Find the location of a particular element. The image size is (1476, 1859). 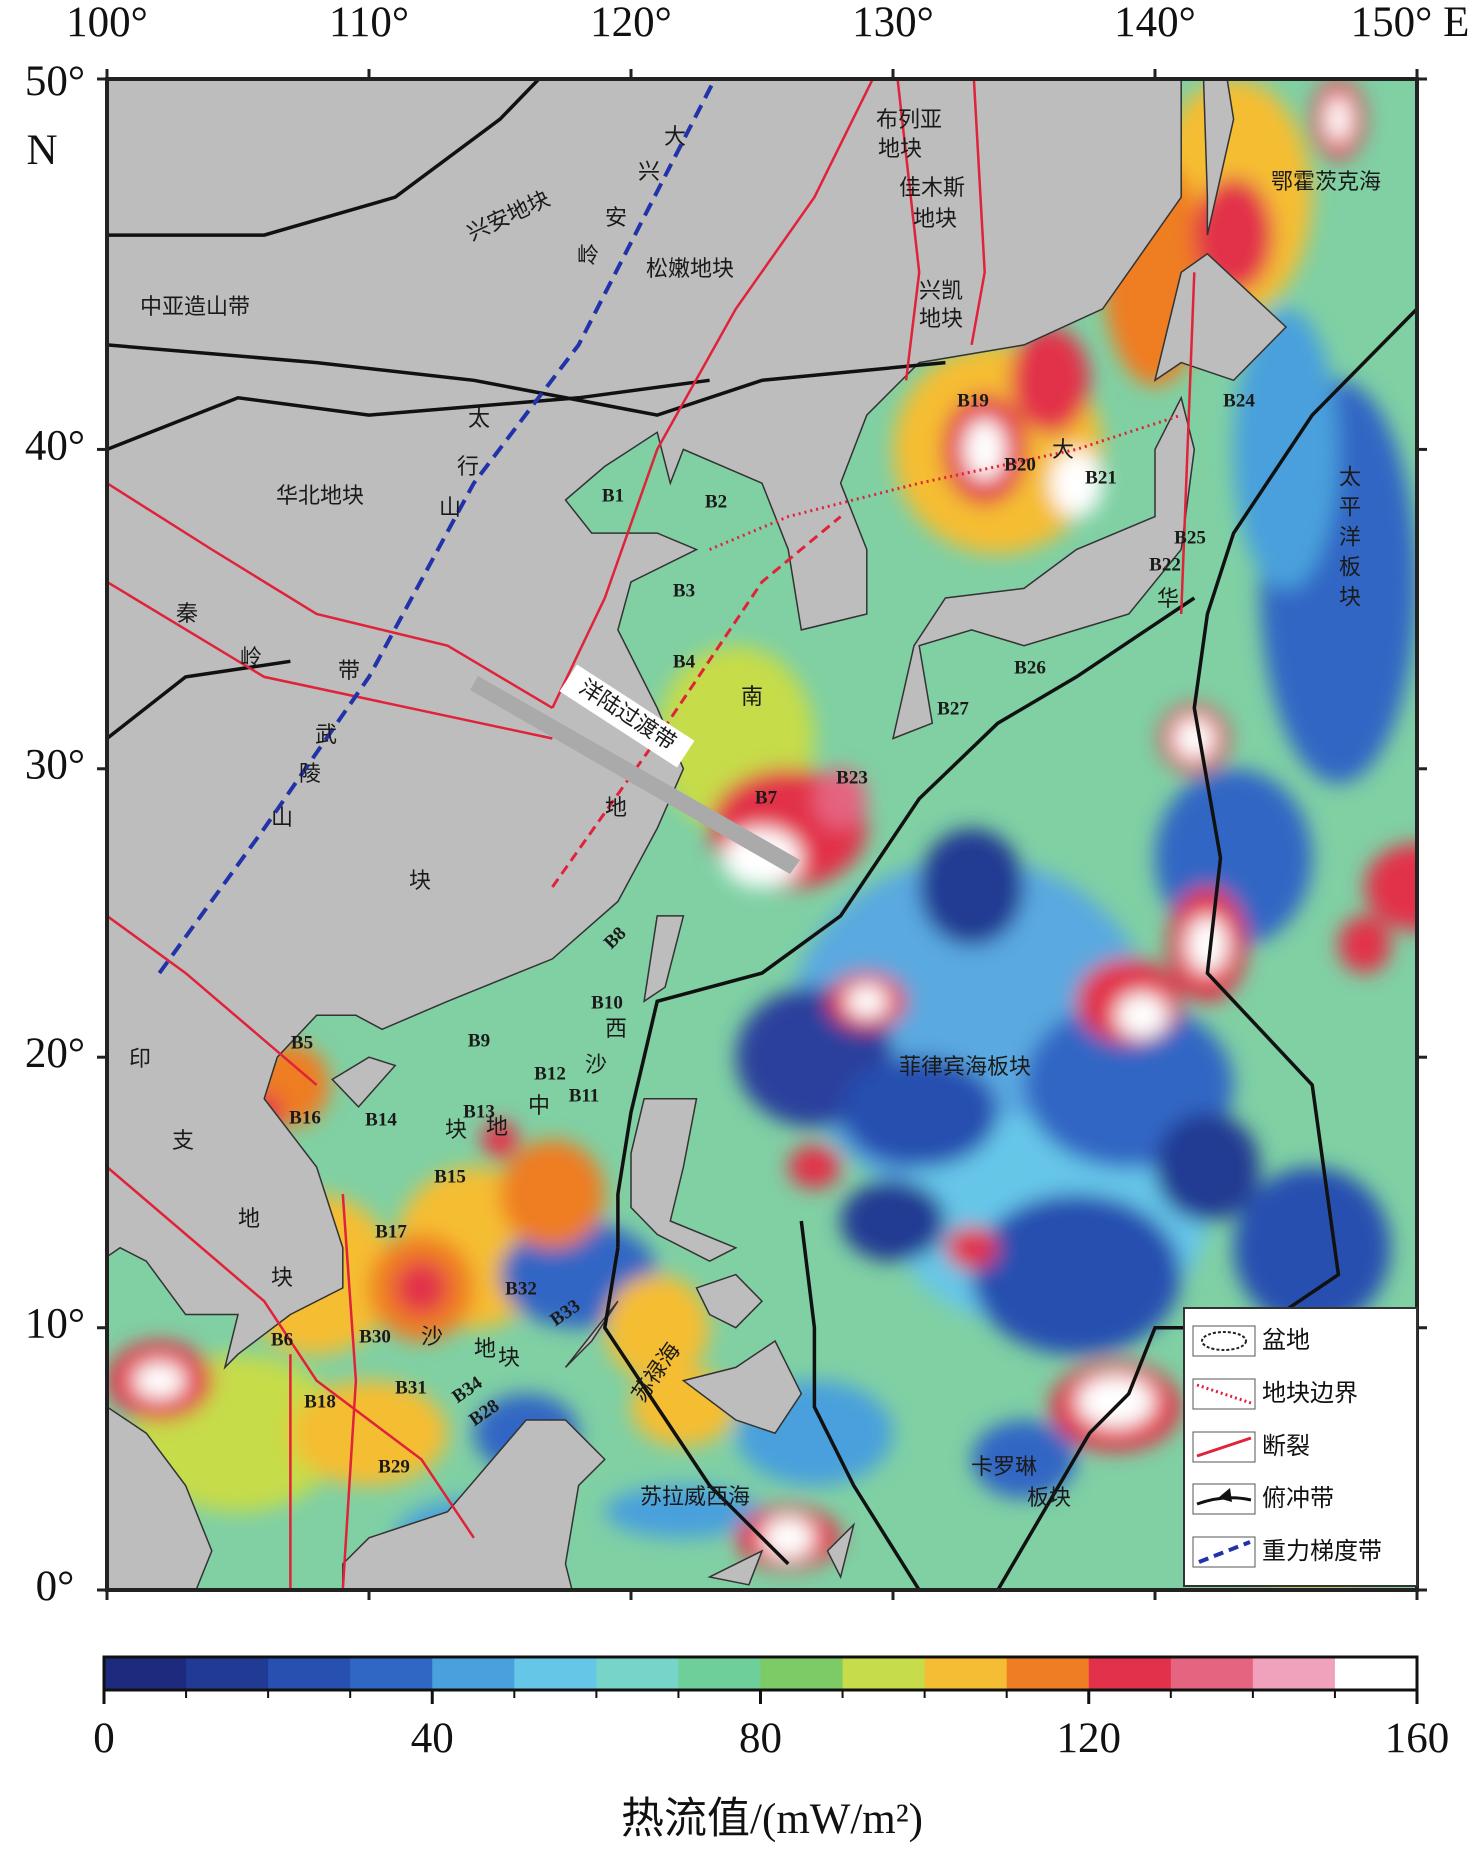

legend-label: 地块边界 is located at coordinates (1310, 1393).